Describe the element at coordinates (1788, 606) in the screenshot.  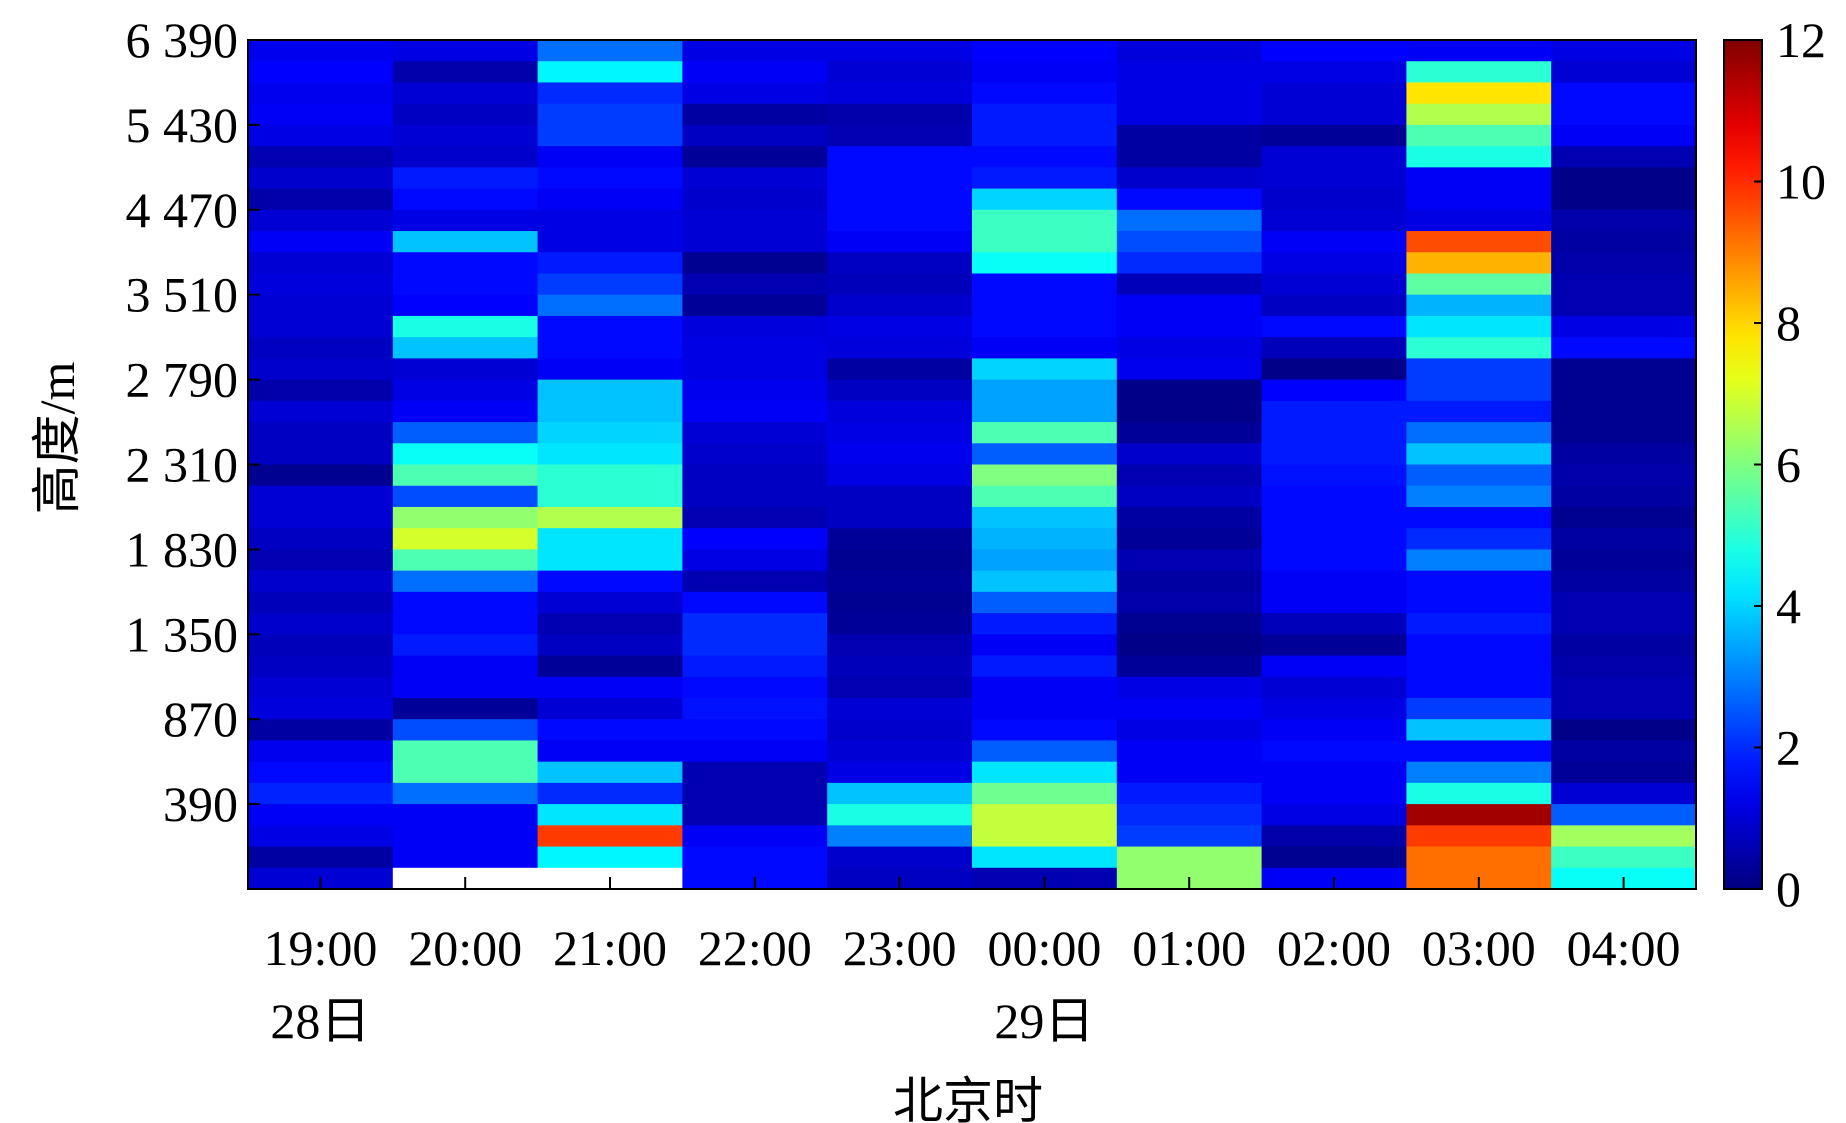
I see `colorbar-tick-label: 4` at that location.